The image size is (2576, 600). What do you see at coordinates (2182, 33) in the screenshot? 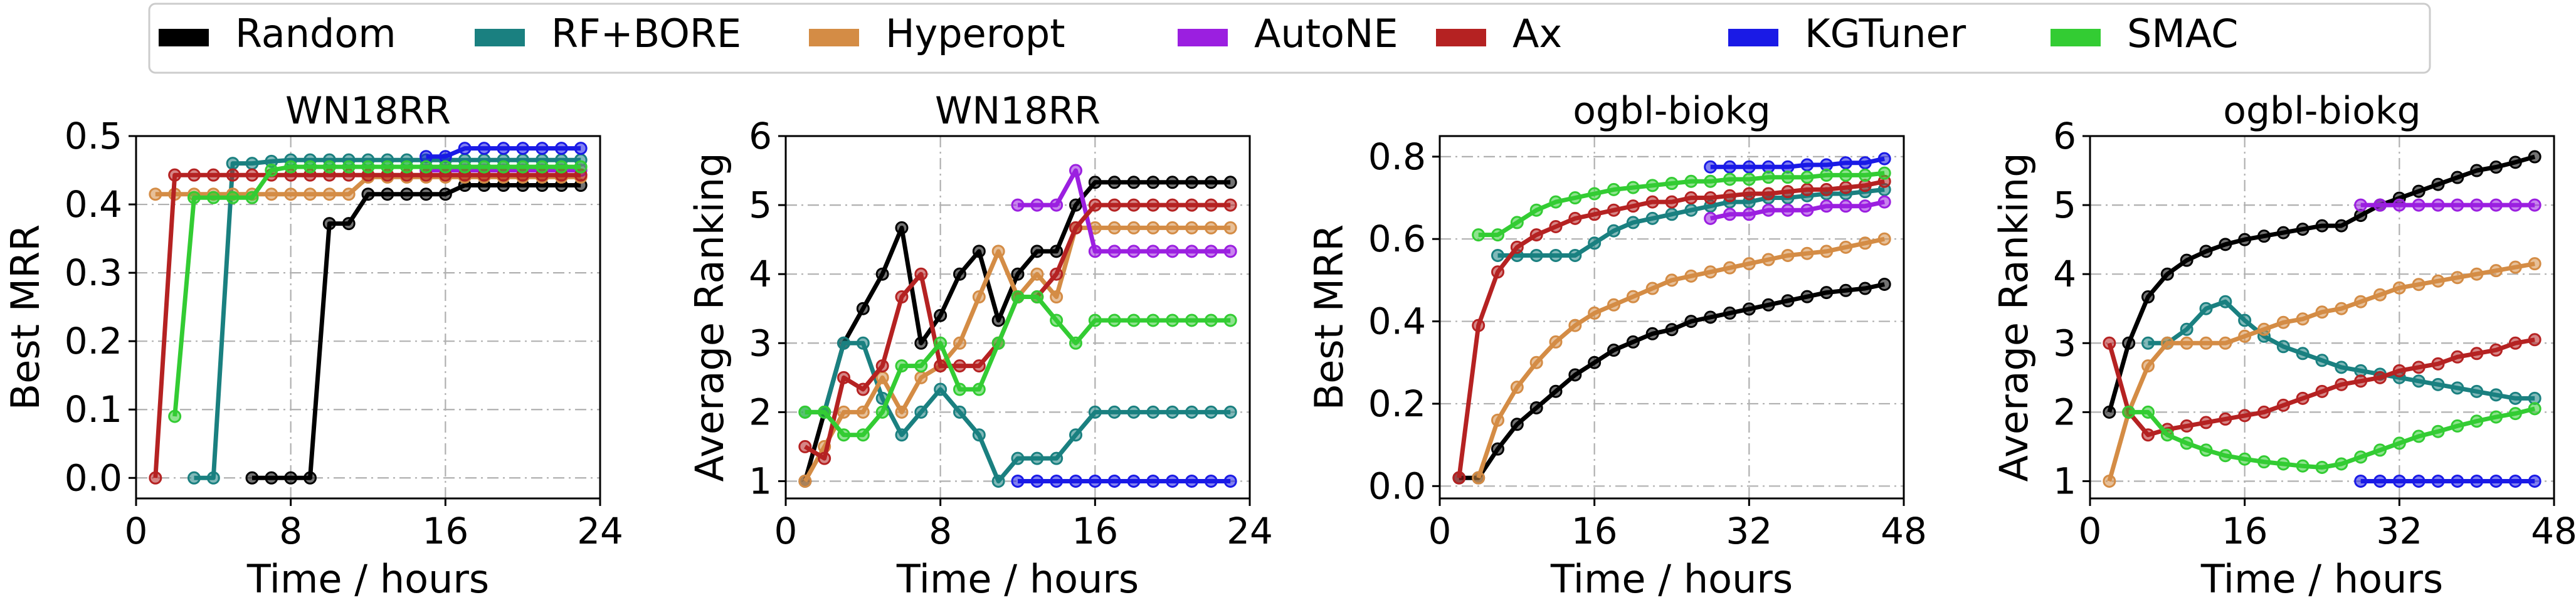
I see `legend-label-smac: SMAC` at bounding box center [2182, 33].